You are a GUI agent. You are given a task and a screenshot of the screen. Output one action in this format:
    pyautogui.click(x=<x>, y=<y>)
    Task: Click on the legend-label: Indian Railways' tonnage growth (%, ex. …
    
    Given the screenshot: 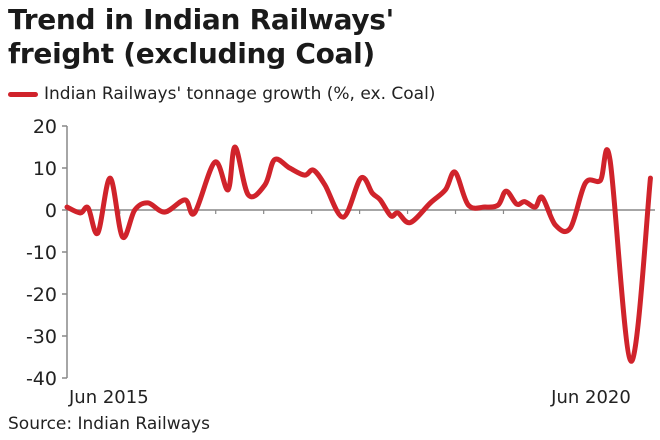 What is the action you would take?
    pyautogui.click(x=240, y=94)
    